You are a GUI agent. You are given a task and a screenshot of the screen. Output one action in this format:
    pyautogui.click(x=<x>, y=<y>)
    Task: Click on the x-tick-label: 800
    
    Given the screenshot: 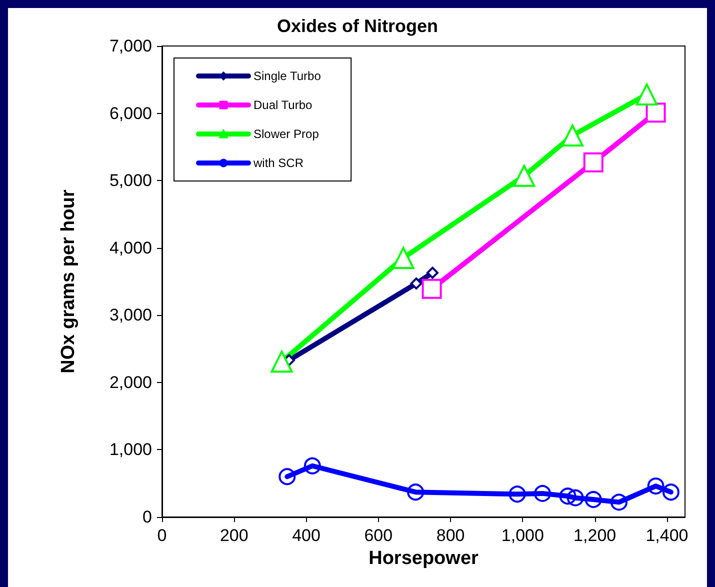 What is the action you would take?
    pyautogui.click(x=450, y=535)
    